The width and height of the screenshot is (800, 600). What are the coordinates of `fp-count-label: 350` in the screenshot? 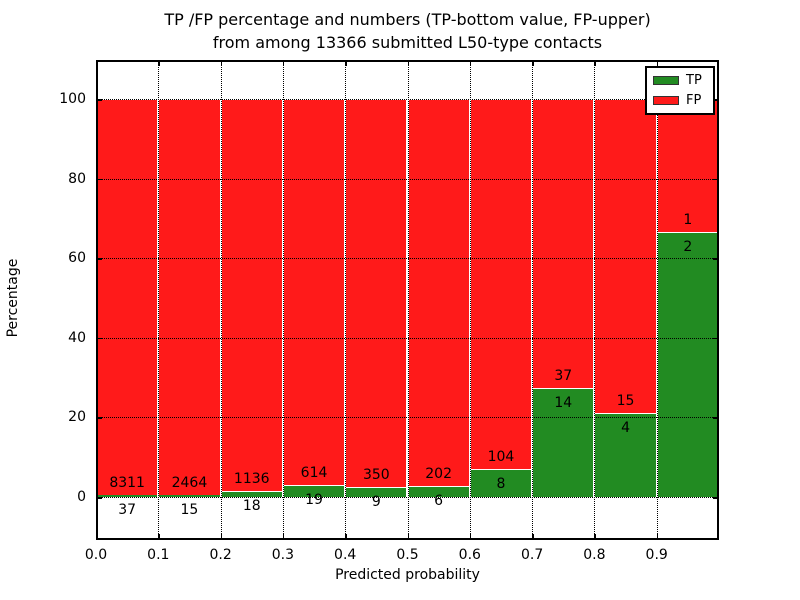 It's located at (376, 475).